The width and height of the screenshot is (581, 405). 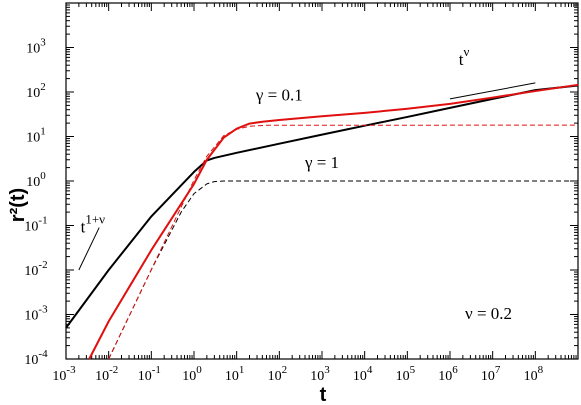 What do you see at coordinates (192, 374) in the screenshot?
I see `x-tick-label: 10⁰` at bounding box center [192, 374].